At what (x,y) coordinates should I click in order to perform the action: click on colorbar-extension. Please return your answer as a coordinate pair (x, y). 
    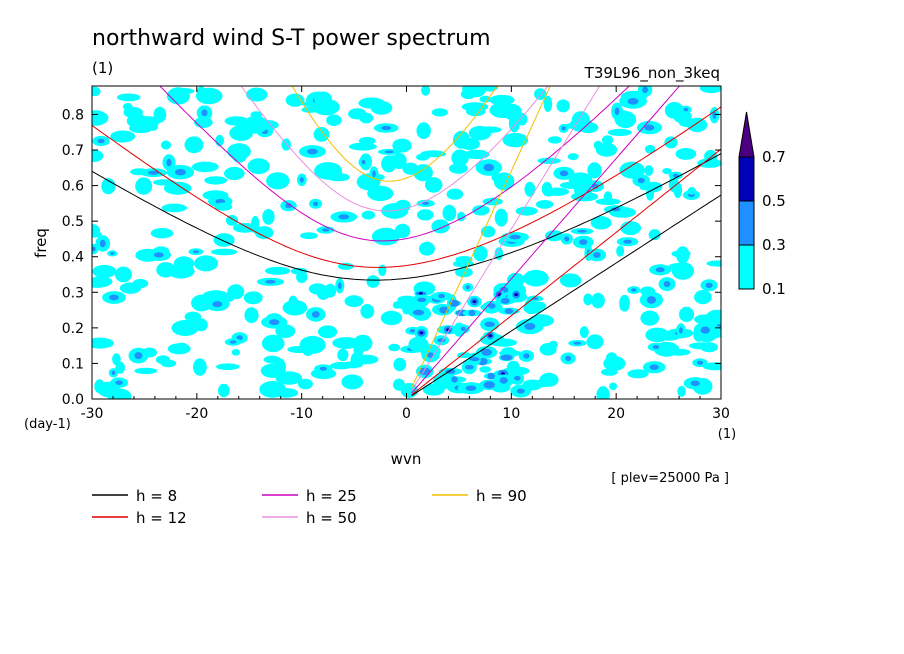
    Looking at the image, I should click on (746, 134).